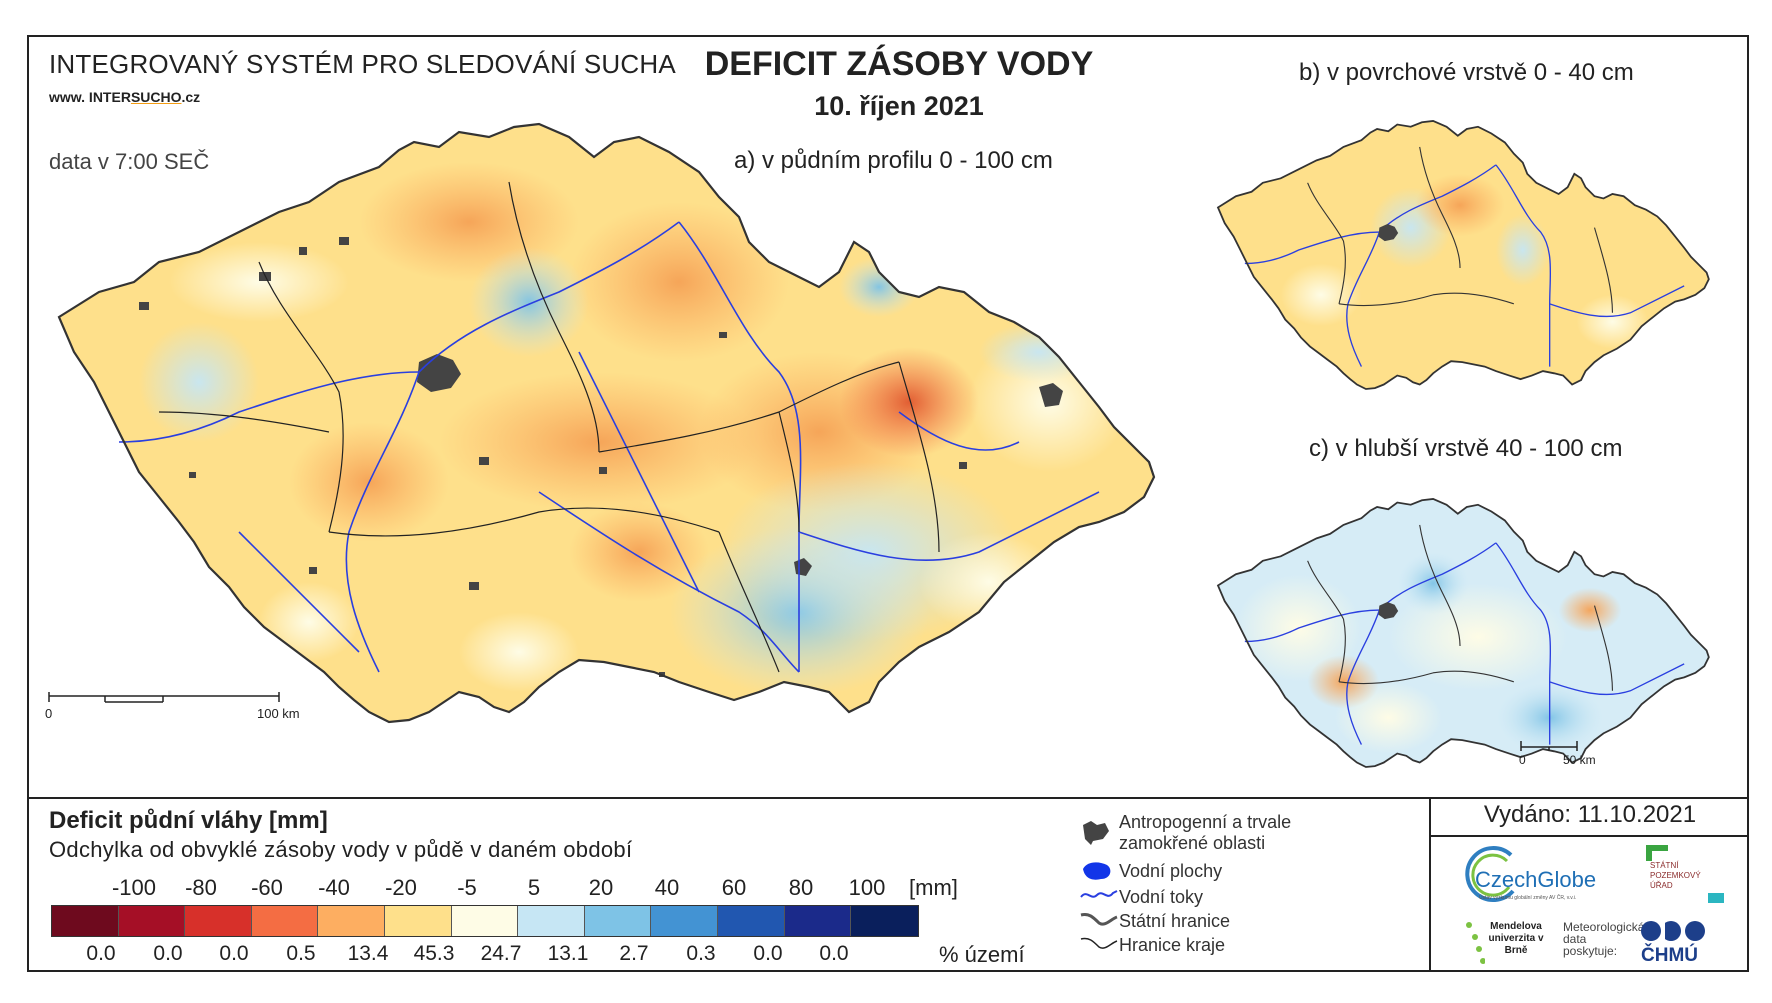 The height and width of the screenshot is (1003, 1772). I want to click on spu-logo: STÁTNÍ POZEMKOVÝ ÚŘAD, so click(1691, 875).